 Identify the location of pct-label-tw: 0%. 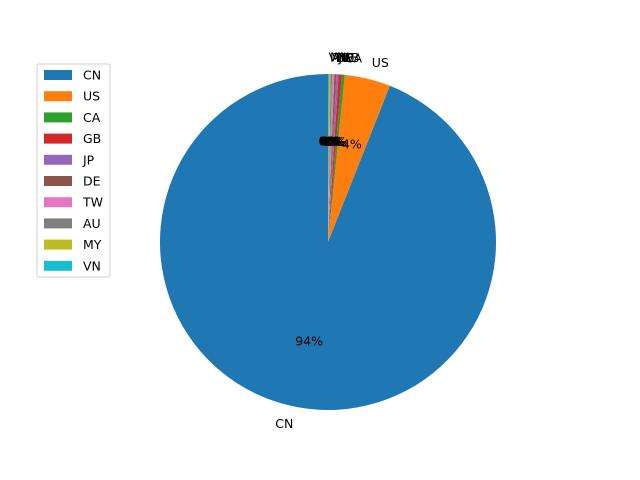
(331, 141).